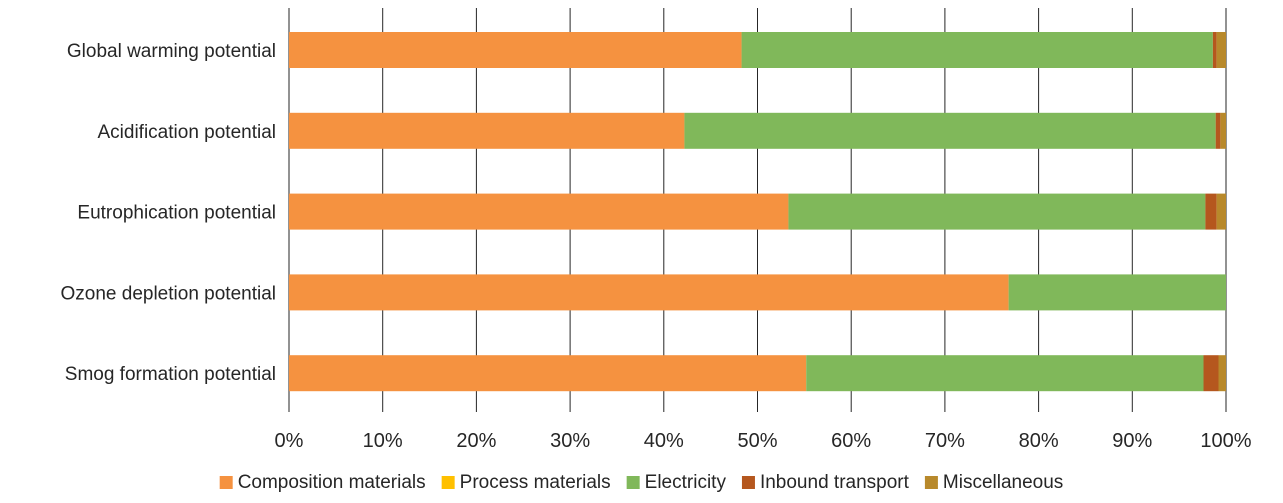 The width and height of the screenshot is (1283, 503). I want to click on legend-item: Process materials, so click(526, 482).